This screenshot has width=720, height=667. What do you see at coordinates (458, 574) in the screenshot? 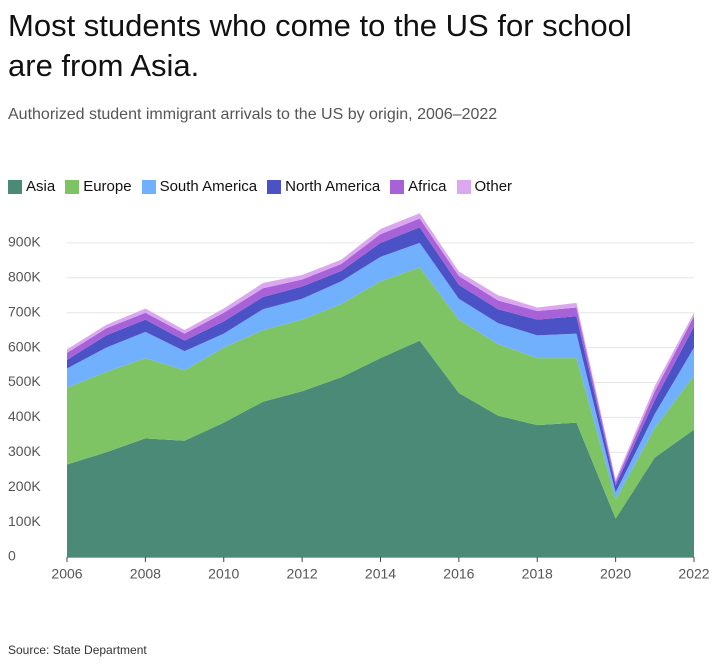
I see `x-tick-label: 2016` at bounding box center [458, 574].